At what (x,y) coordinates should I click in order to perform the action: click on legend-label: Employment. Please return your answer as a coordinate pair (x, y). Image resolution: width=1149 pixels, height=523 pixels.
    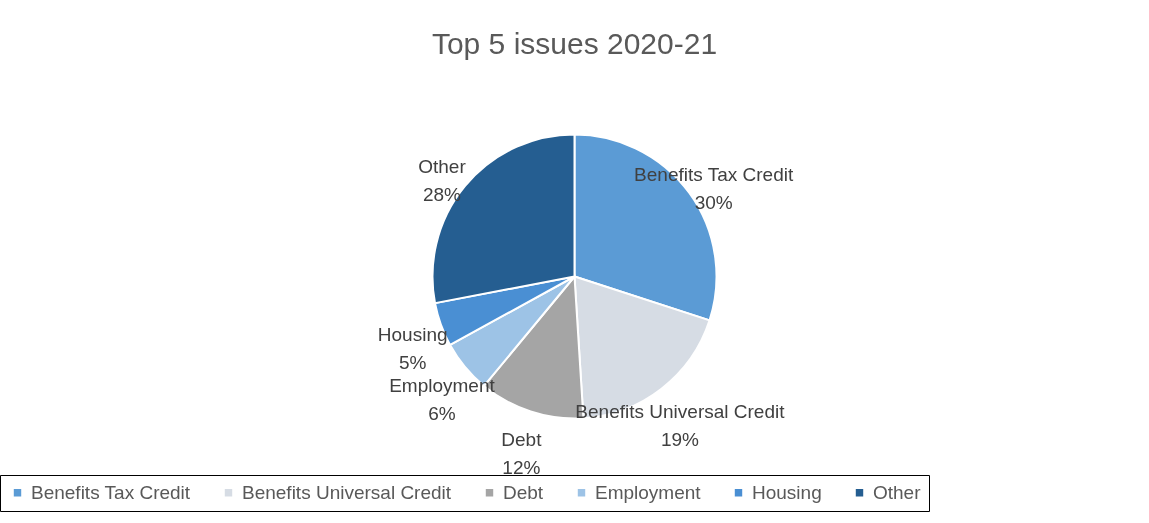
    Looking at the image, I should click on (648, 492).